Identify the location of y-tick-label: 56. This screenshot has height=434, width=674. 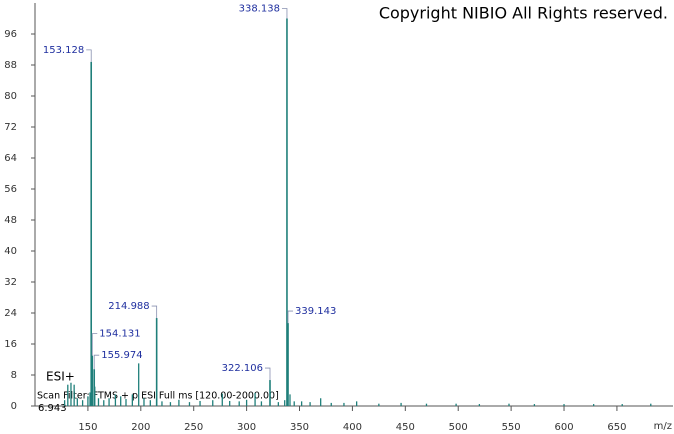
(10, 189).